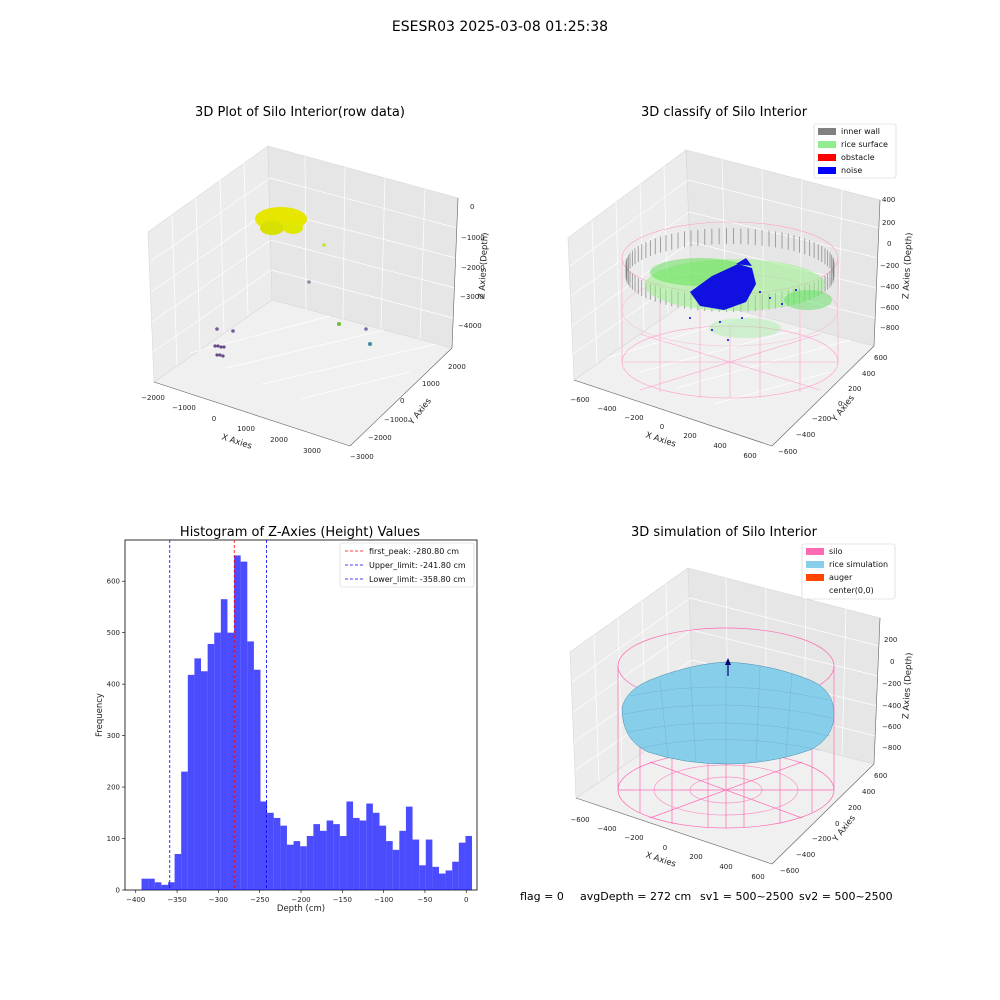 The height and width of the screenshot is (1000, 1000). Describe the element at coordinates (500, 27) in the screenshot. I see `figure-title: ESESR03 2025-03-08 01:25:38` at that location.